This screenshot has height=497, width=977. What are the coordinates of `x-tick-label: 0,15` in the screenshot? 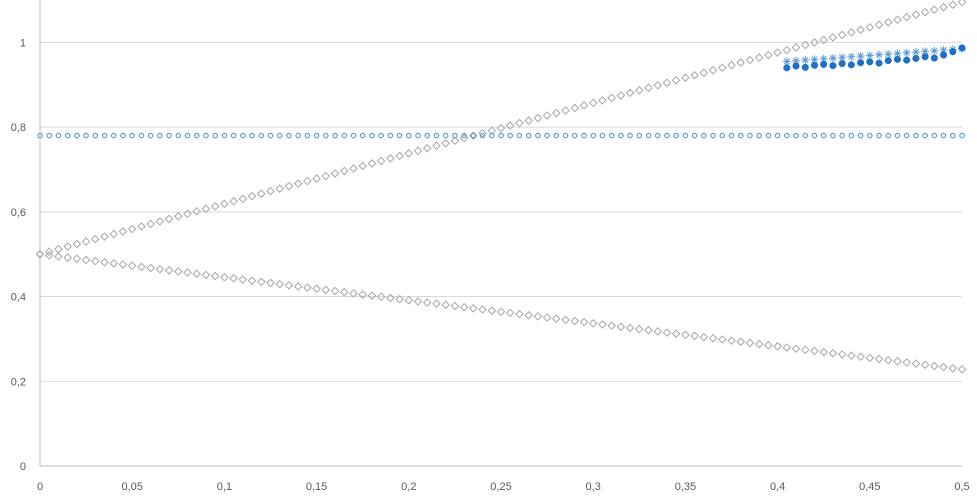 It's located at (316, 487).